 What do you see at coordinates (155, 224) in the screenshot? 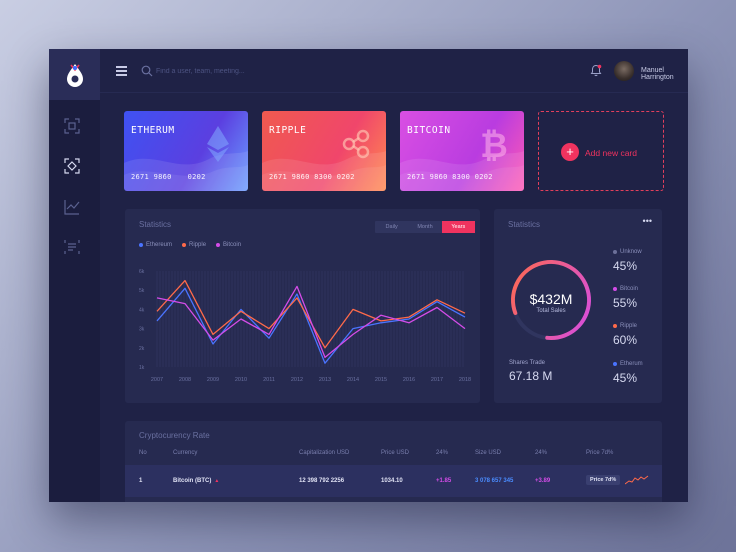
I see `chart-title: Statistics` at bounding box center [155, 224].